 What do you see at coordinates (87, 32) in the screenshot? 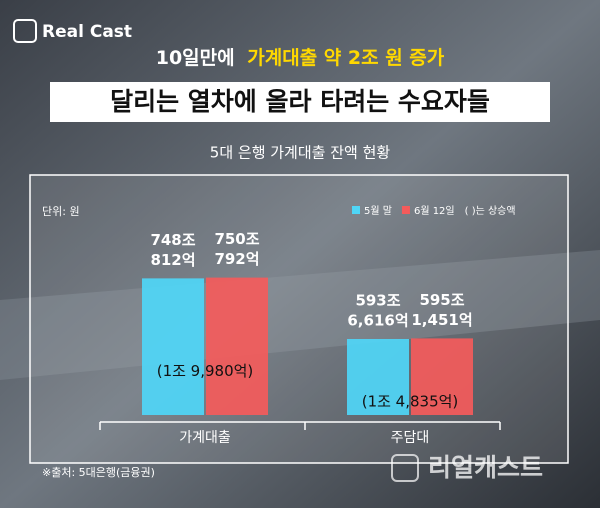
I see `brand: Real Cast` at bounding box center [87, 32].